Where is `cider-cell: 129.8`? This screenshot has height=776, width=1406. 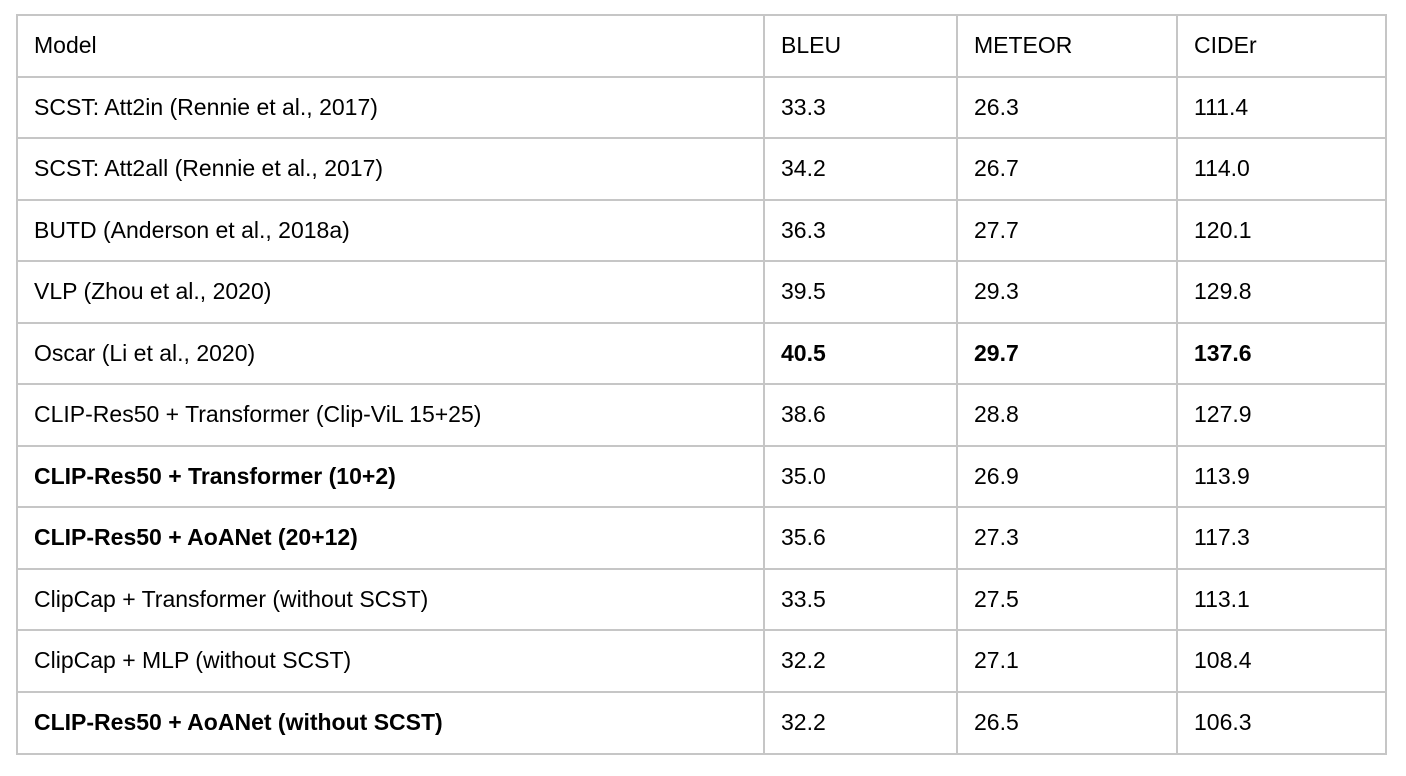 cider-cell: 129.8 is located at coordinates (1281, 292).